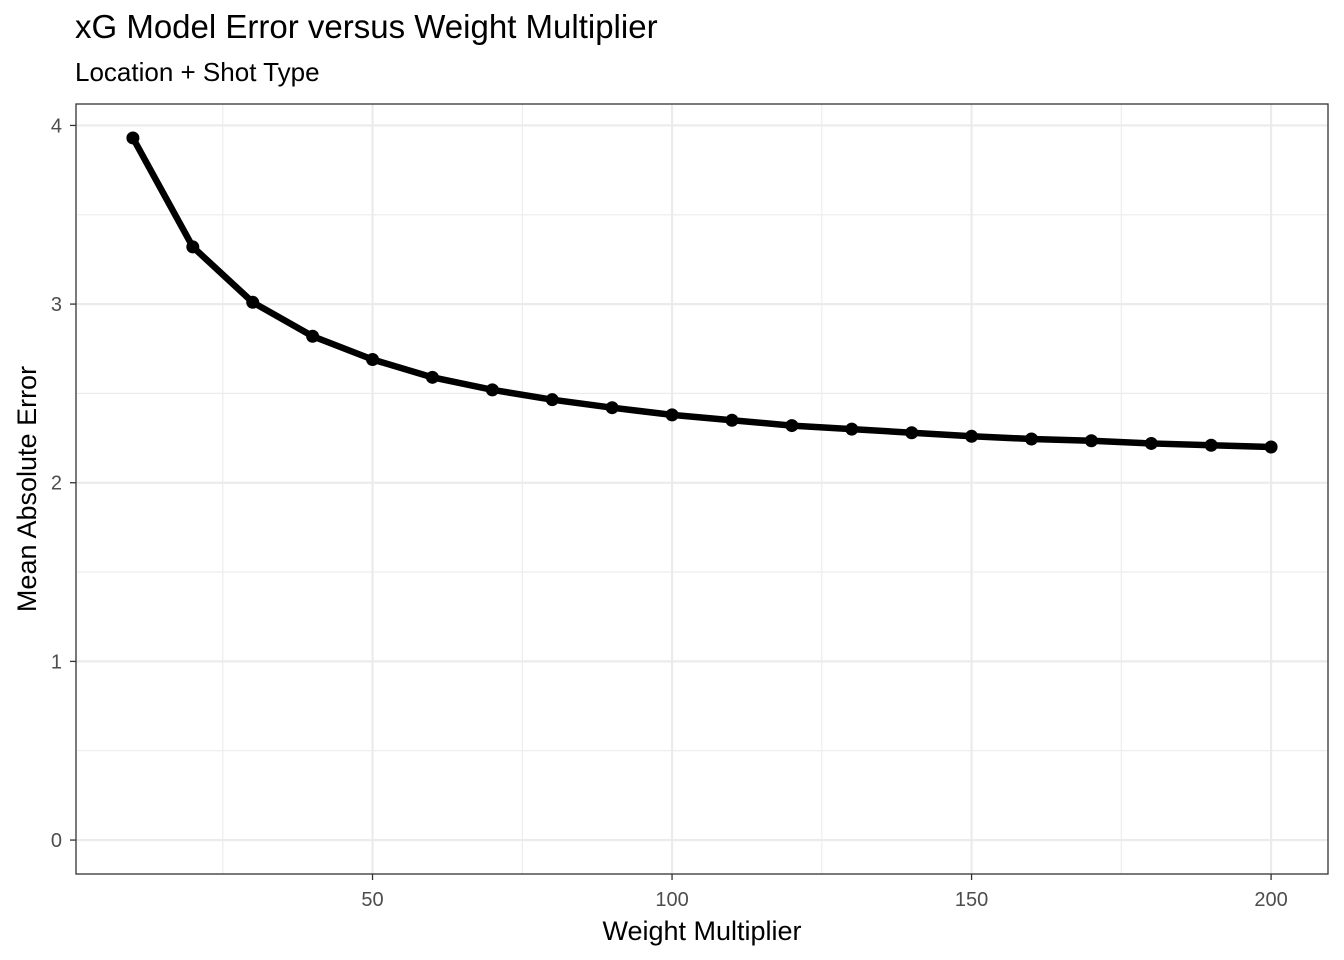 This screenshot has height=960, width=1344. Describe the element at coordinates (372, 900) in the screenshot. I see `x-tick-label: 50` at that location.